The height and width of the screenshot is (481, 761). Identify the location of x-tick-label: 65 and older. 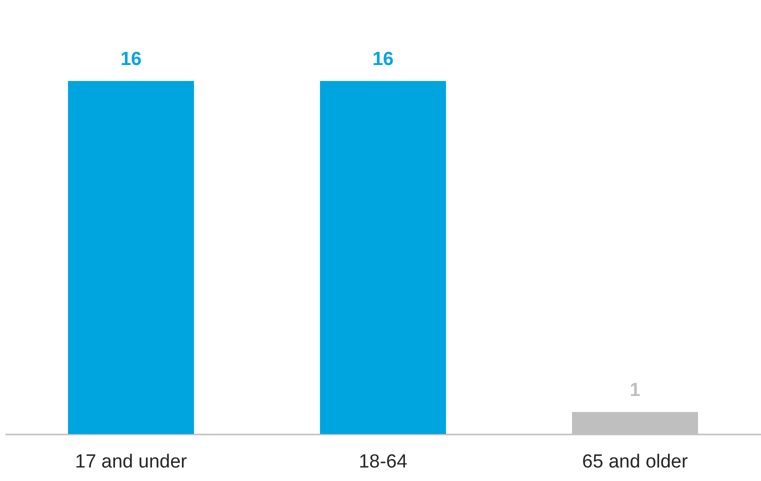
(635, 462).